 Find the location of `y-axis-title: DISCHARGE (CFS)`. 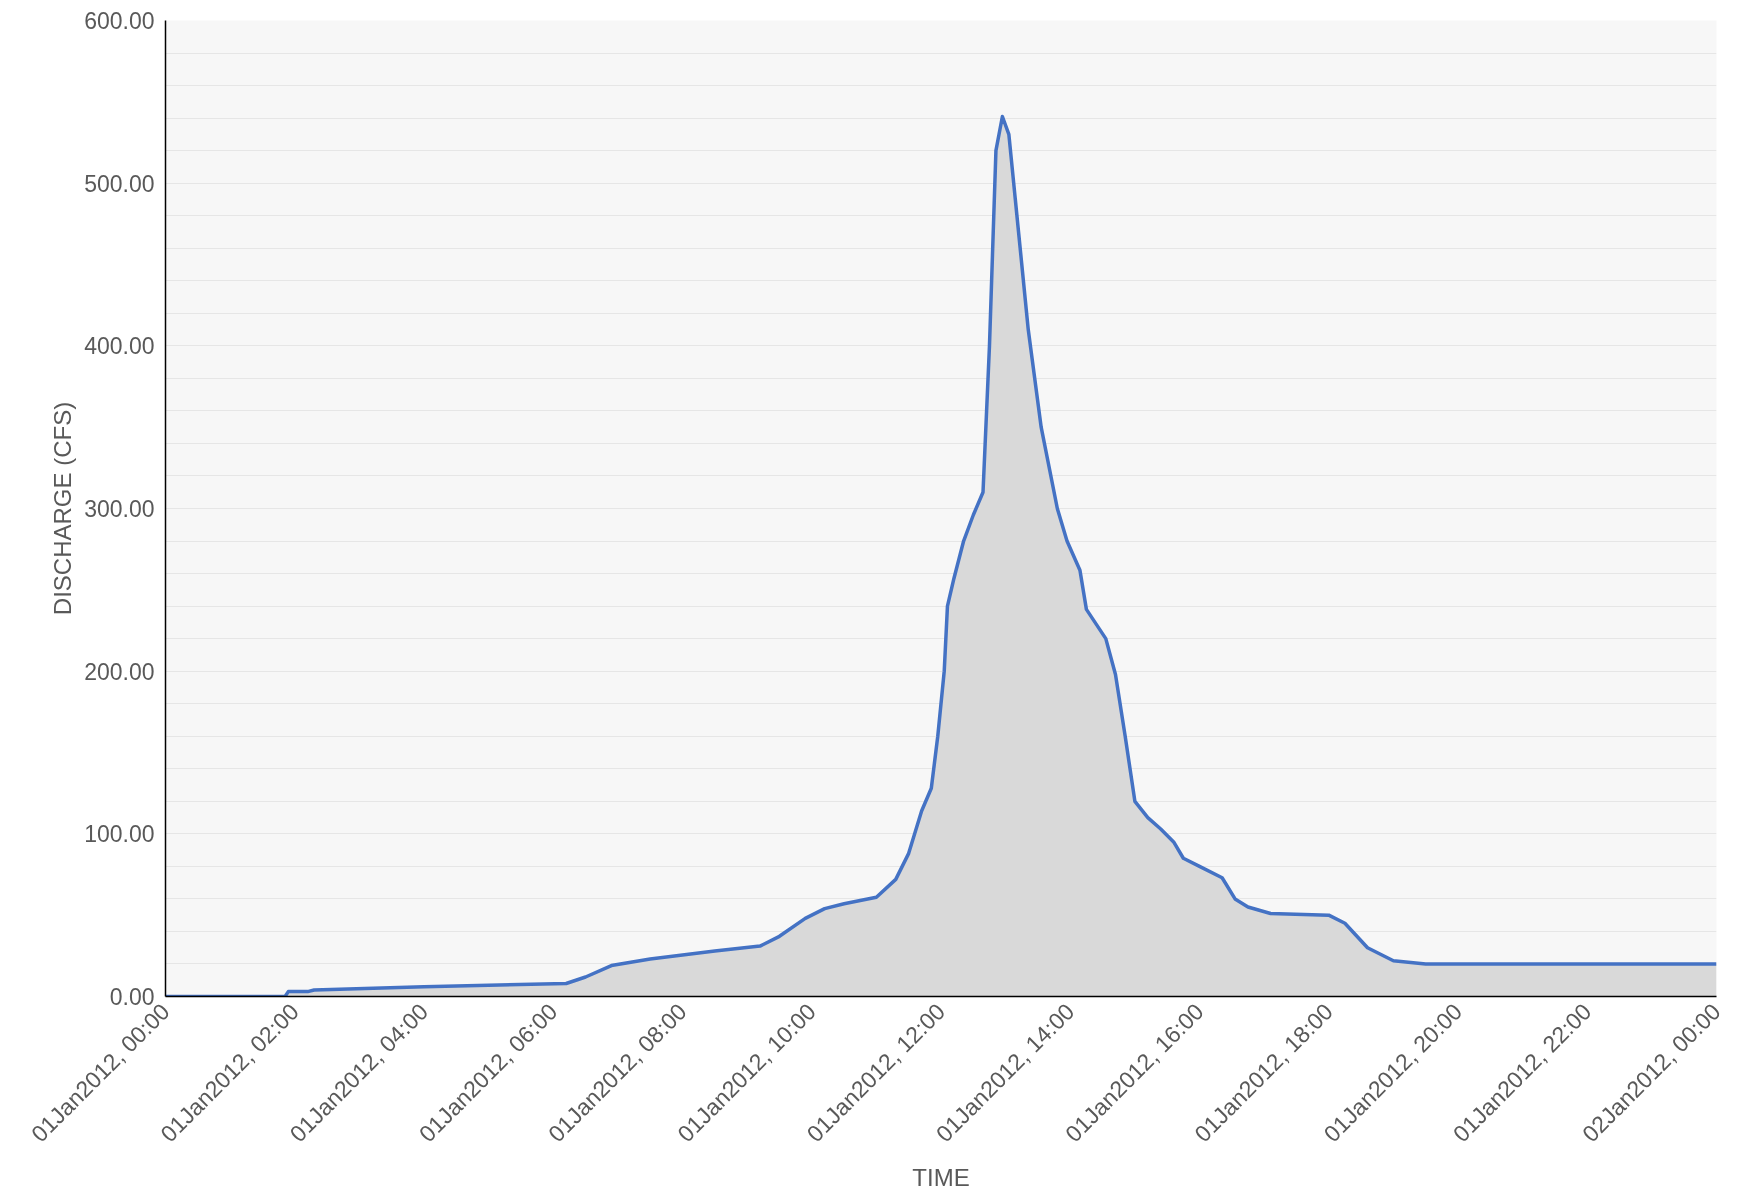

y-axis-title: DISCHARGE (CFS) is located at coordinates (63, 508).